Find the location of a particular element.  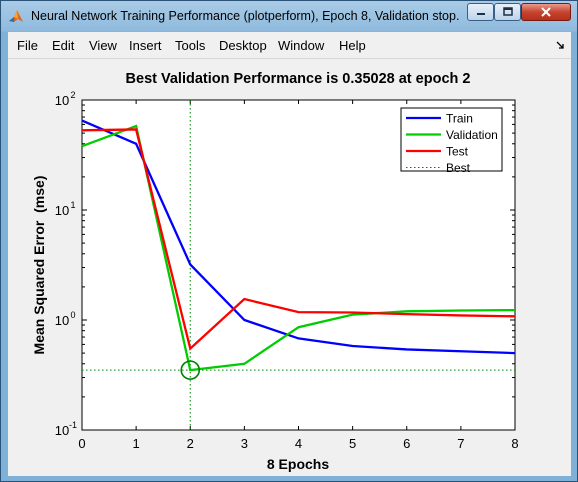

x-tick-label: 7 is located at coordinates (460, 443).